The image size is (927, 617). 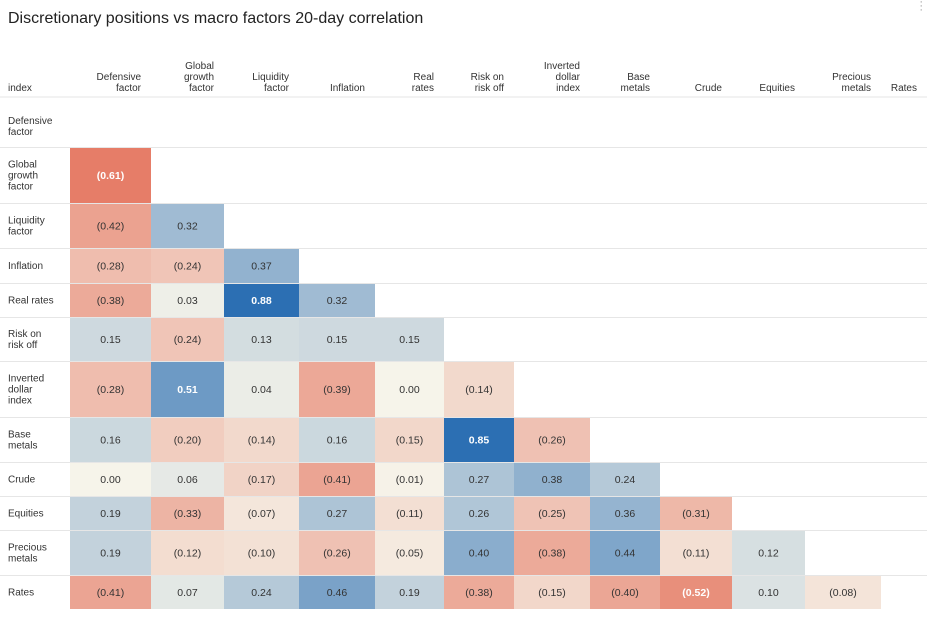 What do you see at coordinates (25, 266) in the screenshot?
I see `row-label: Inflation` at bounding box center [25, 266].